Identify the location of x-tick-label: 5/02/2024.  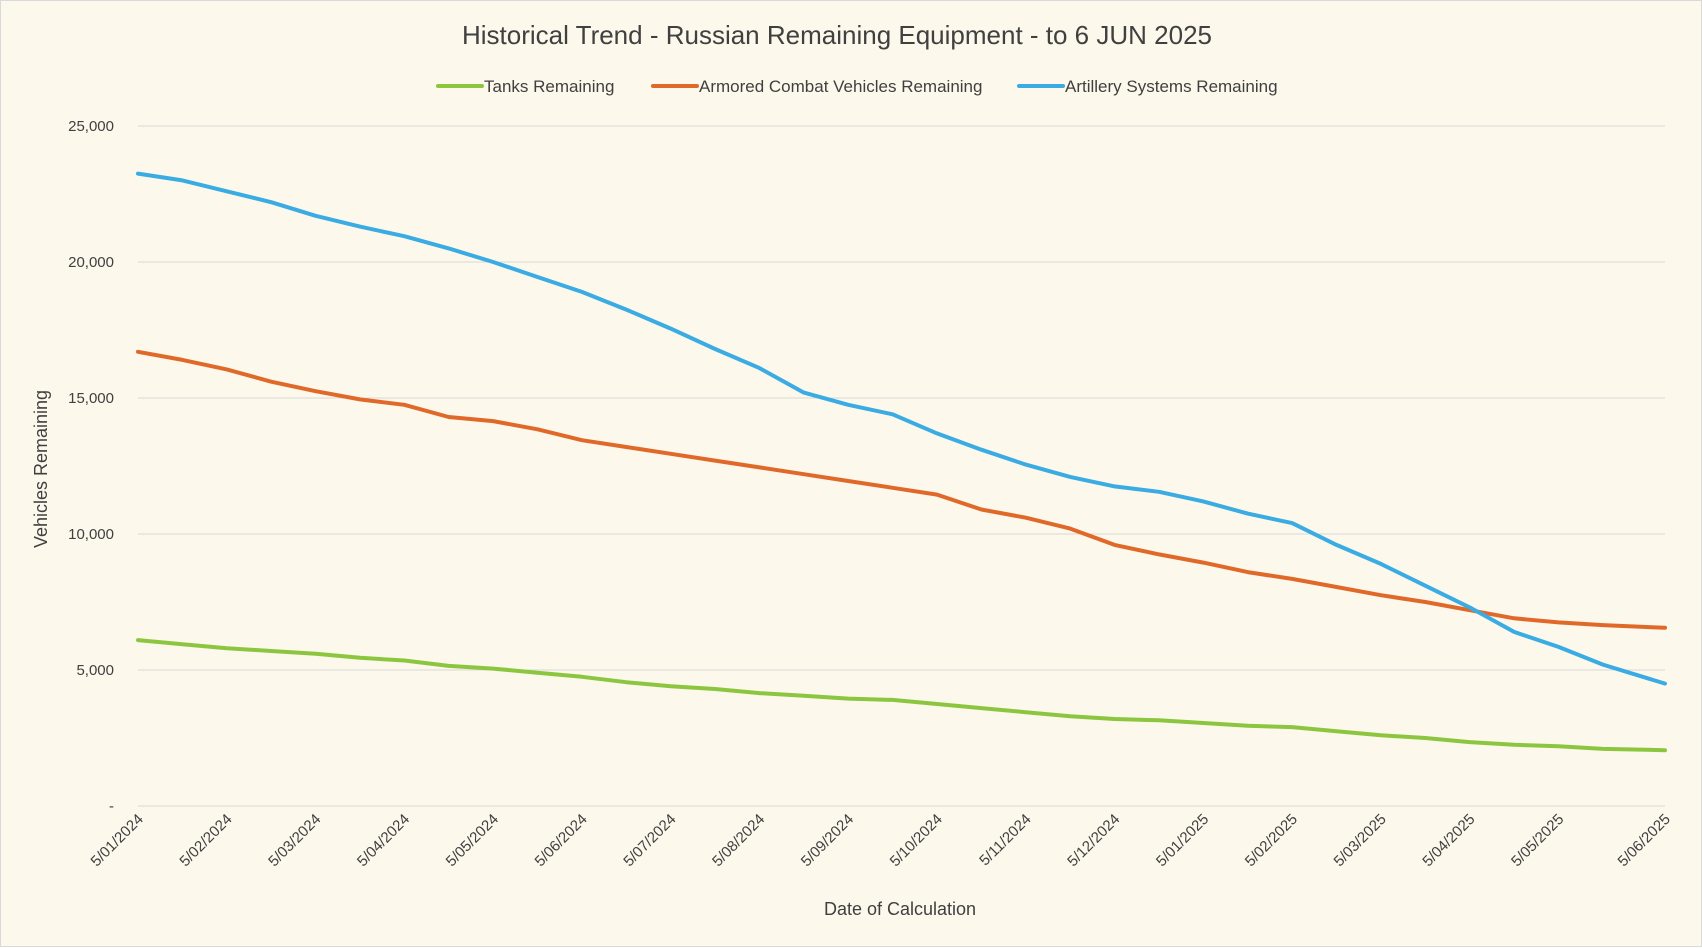
(205, 840).